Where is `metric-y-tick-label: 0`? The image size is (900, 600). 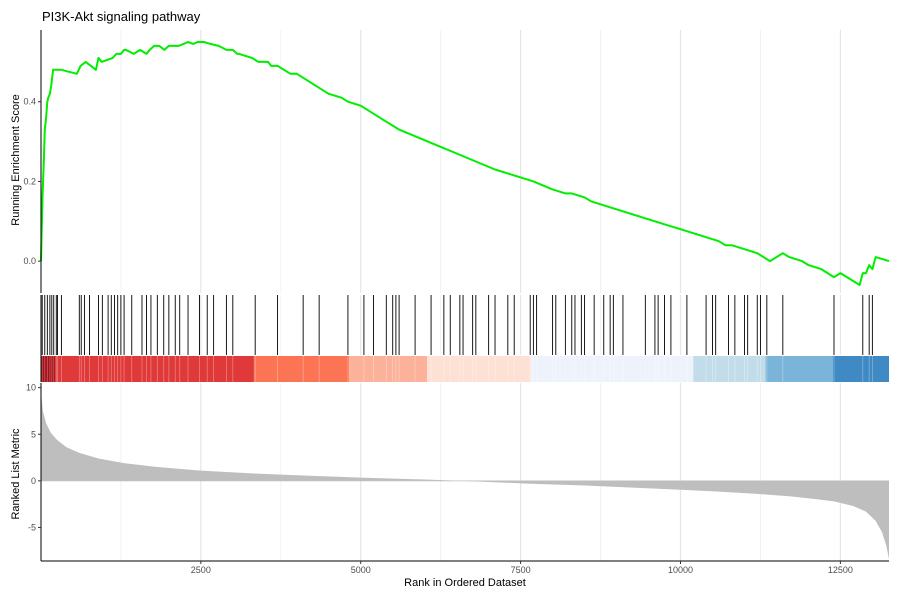 metric-y-tick-label: 0 is located at coordinates (33, 481).